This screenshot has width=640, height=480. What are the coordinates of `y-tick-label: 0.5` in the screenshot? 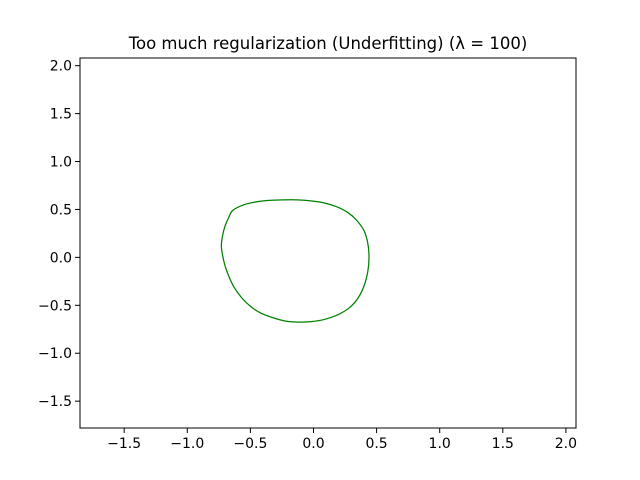 It's located at (61, 210).